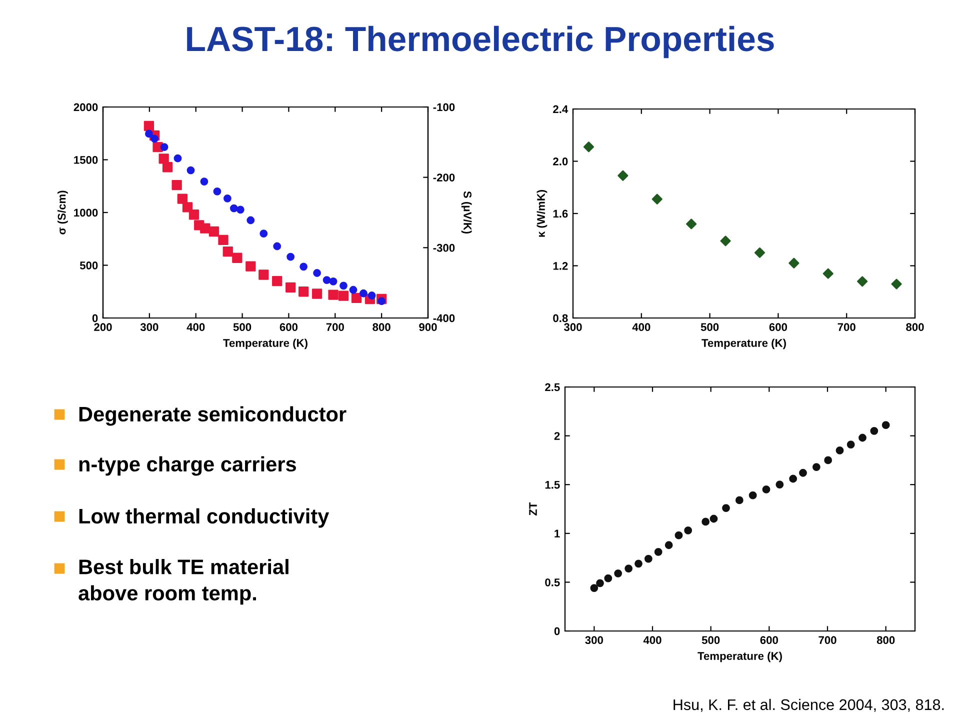 The image size is (960, 721). Describe the element at coordinates (183, 582) in the screenshot. I see `text: Best bulk TE material above room temp.` at that location.